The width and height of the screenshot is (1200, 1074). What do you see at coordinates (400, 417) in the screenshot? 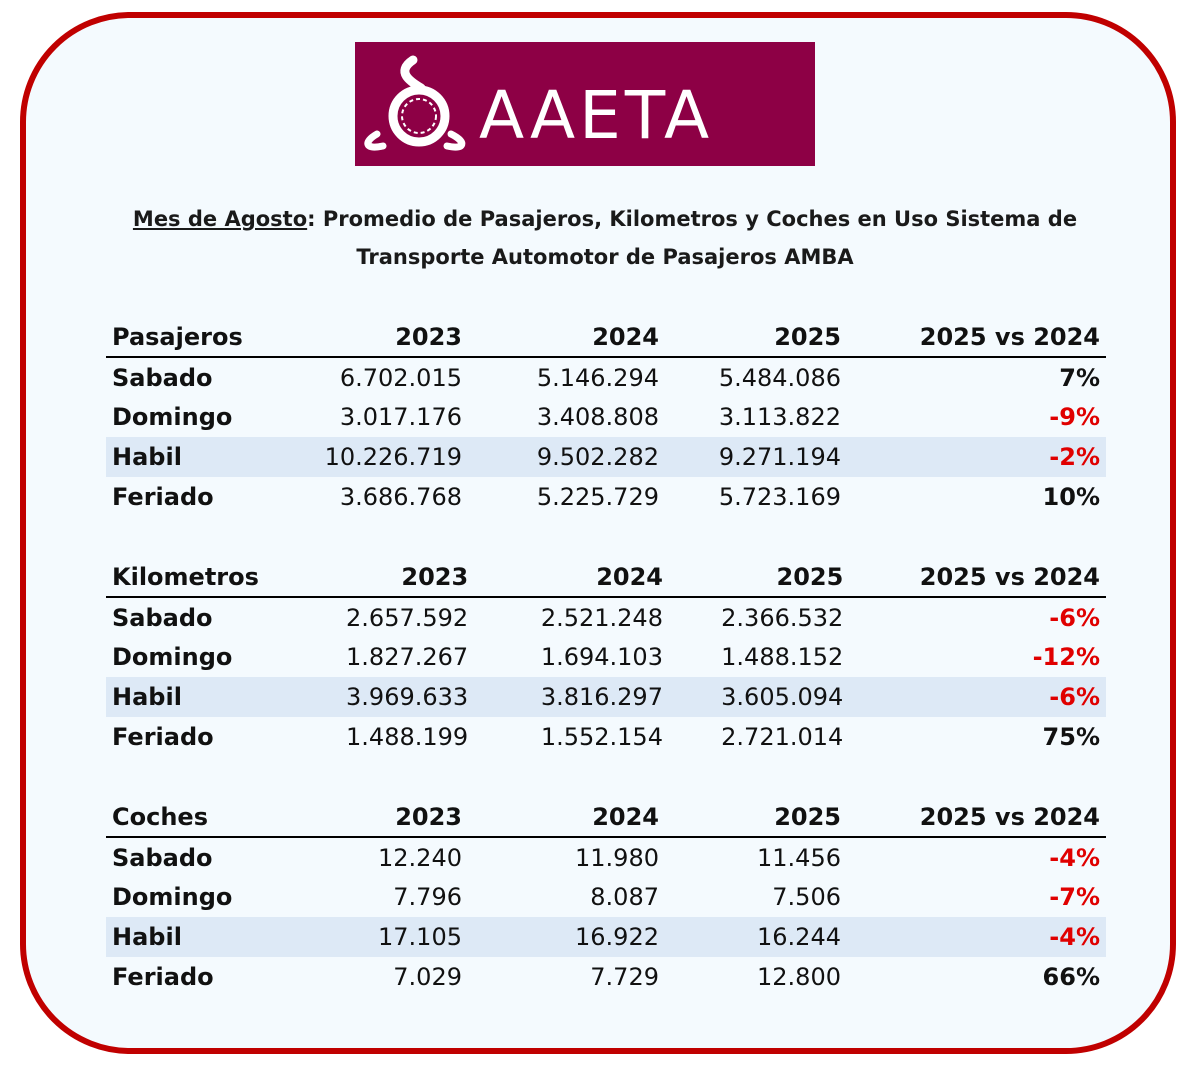
I see `cell-2023: 3.017.176` at bounding box center [400, 417].